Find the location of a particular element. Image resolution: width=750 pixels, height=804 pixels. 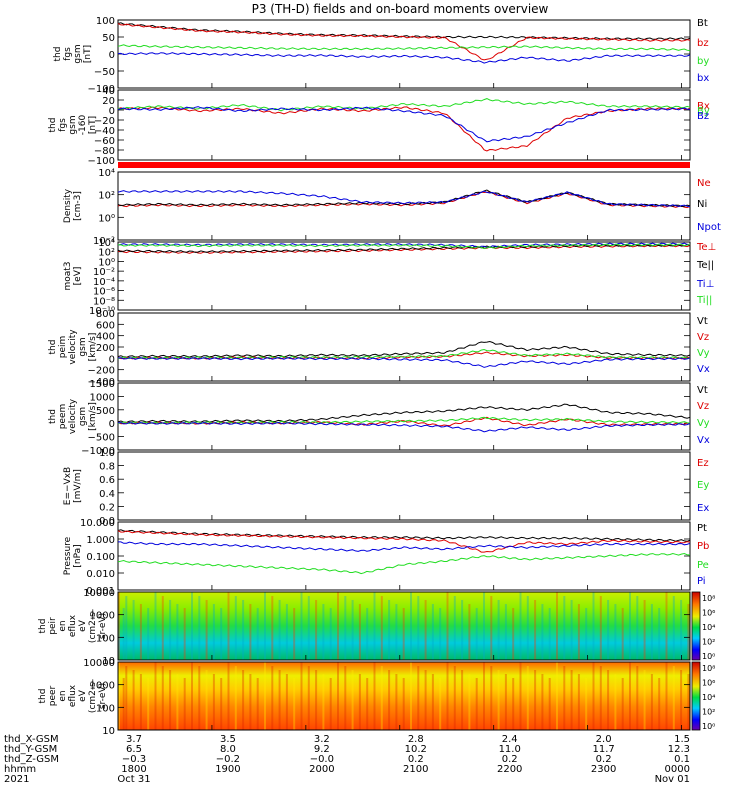

y-tick-label: −40 is located at coordinates (104, 131).